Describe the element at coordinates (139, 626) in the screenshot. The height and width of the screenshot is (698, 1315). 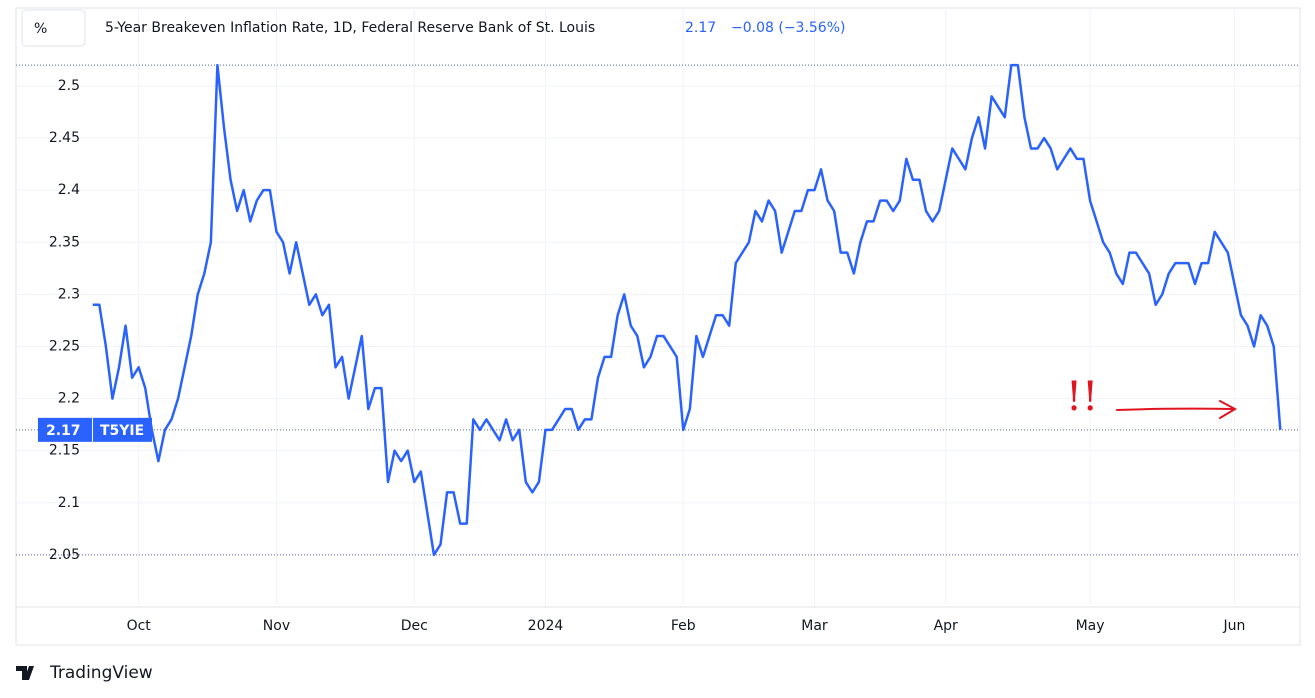
I see `x-tick-label: Oct` at that location.